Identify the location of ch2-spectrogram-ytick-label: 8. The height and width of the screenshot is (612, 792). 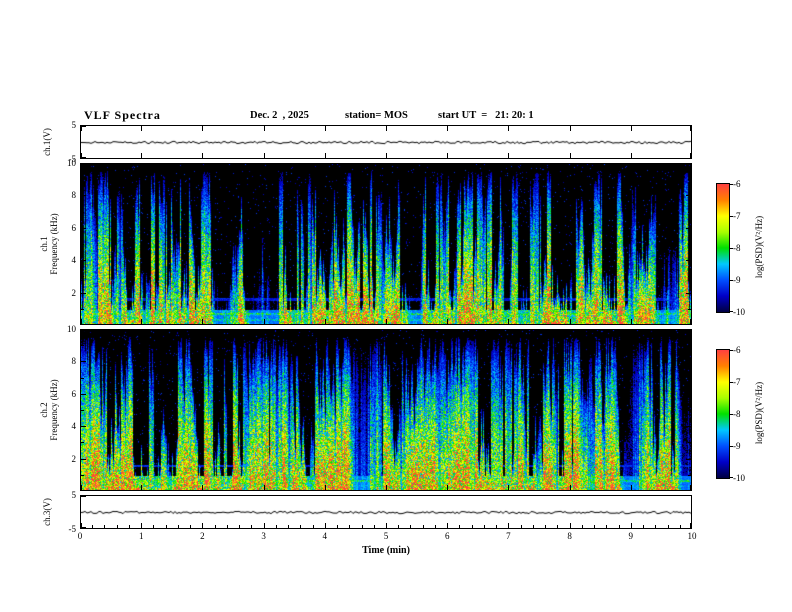
(74, 361).